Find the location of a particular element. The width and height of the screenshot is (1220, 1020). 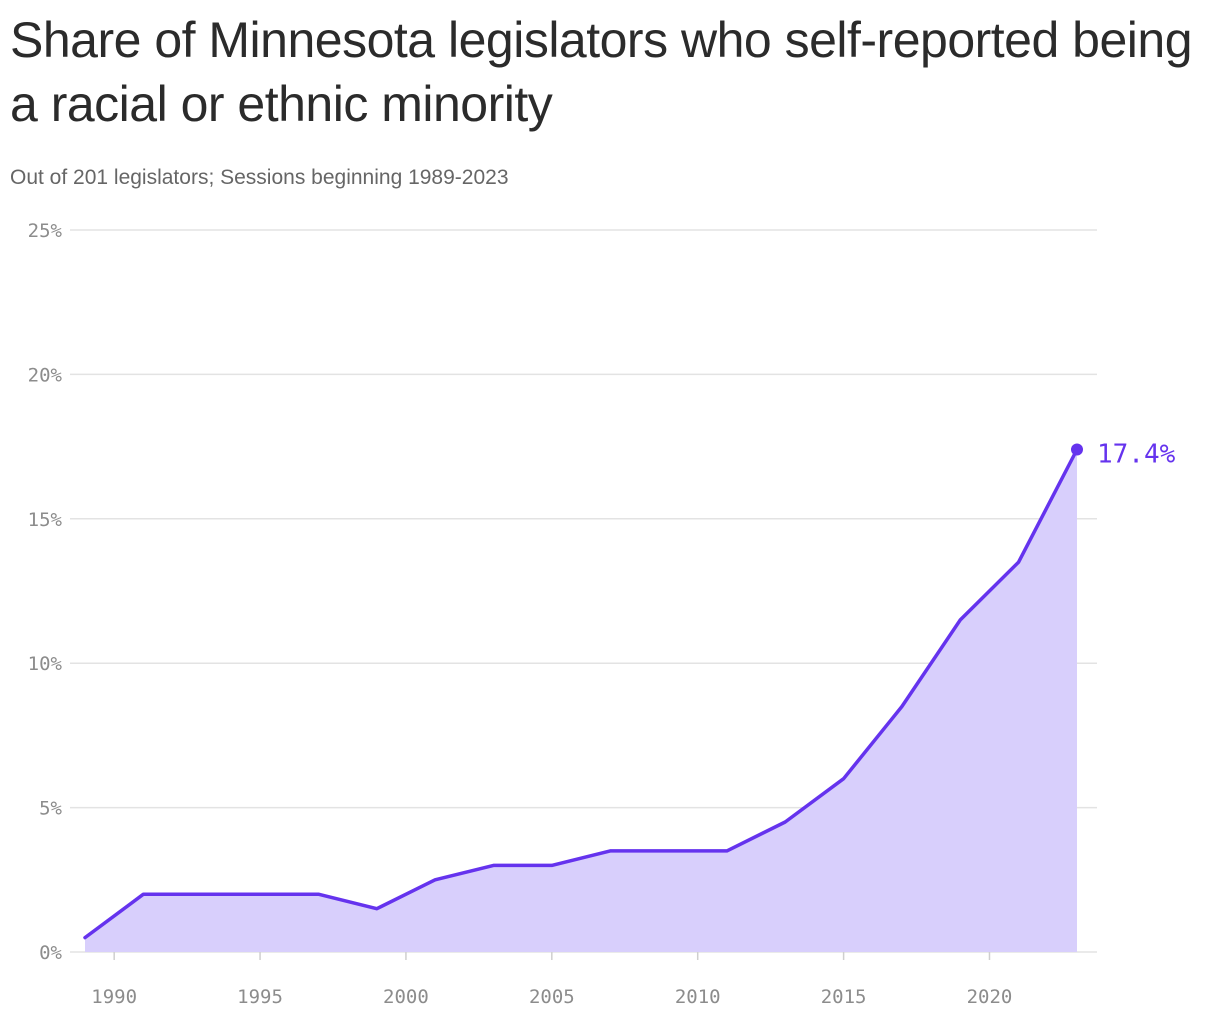

x-tick-label: 1995 is located at coordinates (260, 997).